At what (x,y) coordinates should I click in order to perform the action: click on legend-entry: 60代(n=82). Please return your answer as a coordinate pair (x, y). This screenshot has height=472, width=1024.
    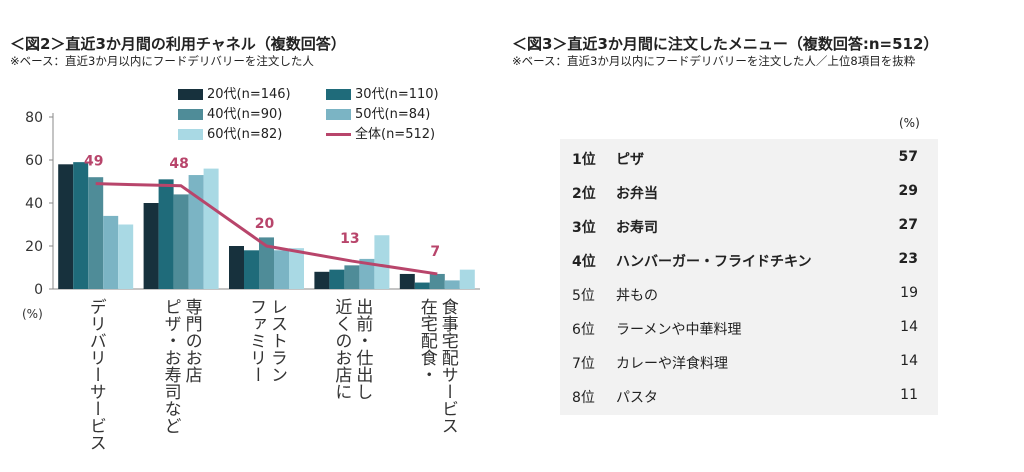
    Looking at the image, I should click on (230, 132).